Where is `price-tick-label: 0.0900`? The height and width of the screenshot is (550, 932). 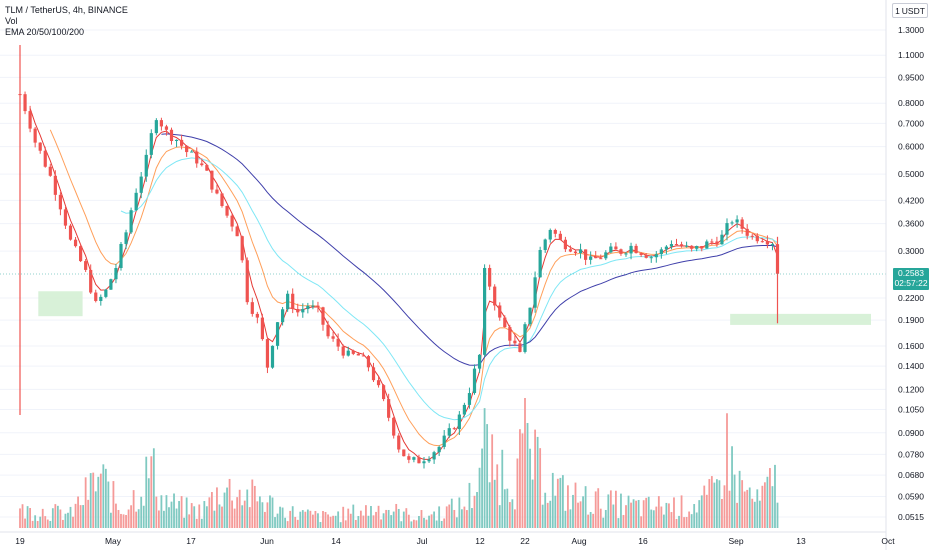
price-tick-label: 0.0900 is located at coordinates (911, 433).